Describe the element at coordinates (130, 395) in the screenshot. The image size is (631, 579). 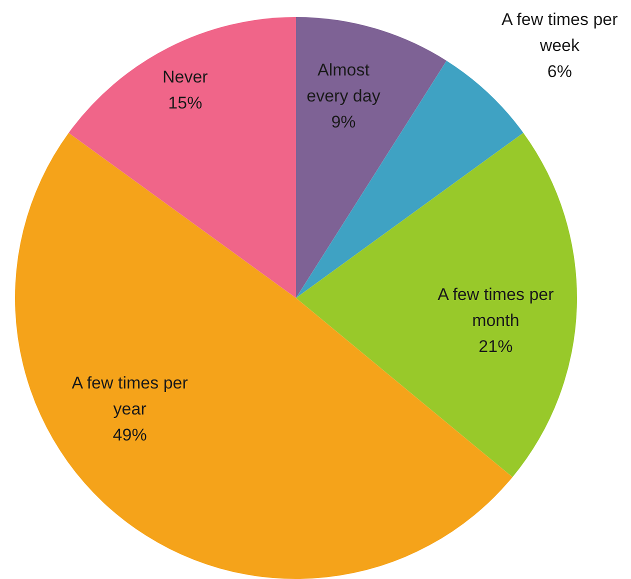
I see `slice-label: A few times per year` at that location.